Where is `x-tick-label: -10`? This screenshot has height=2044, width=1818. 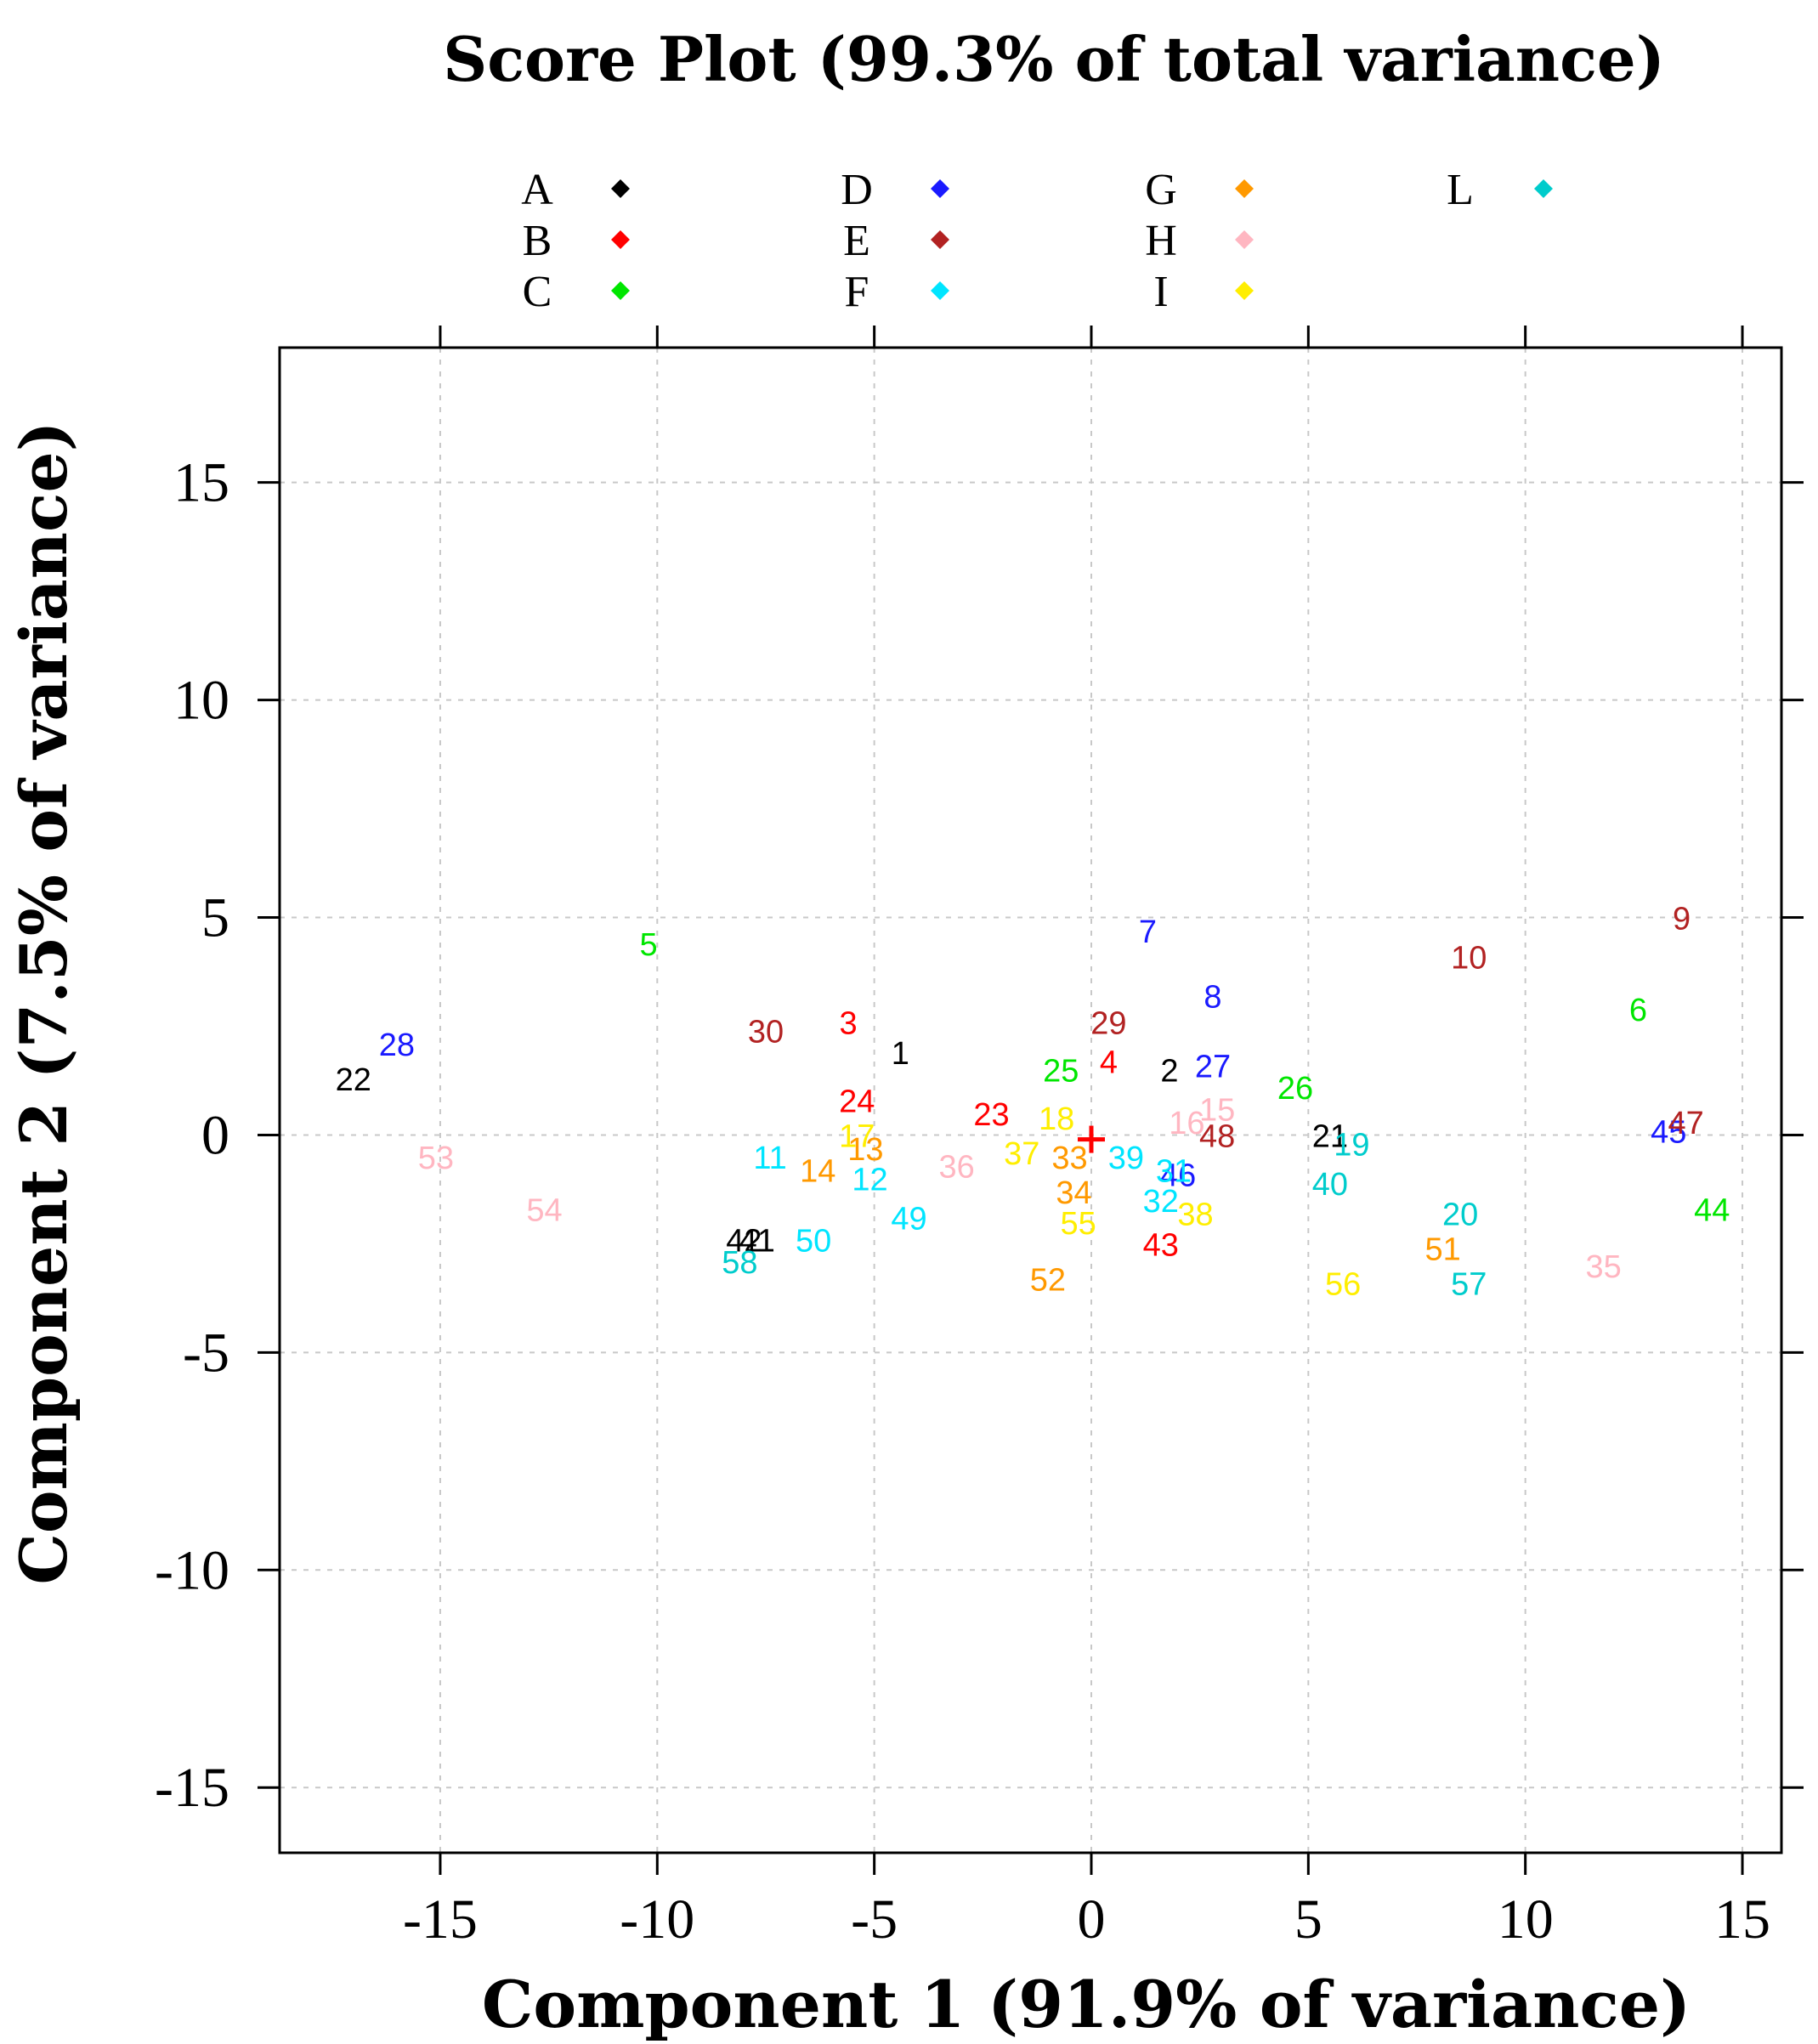
x-tick-label: -10 is located at coordinates (657, 1920).